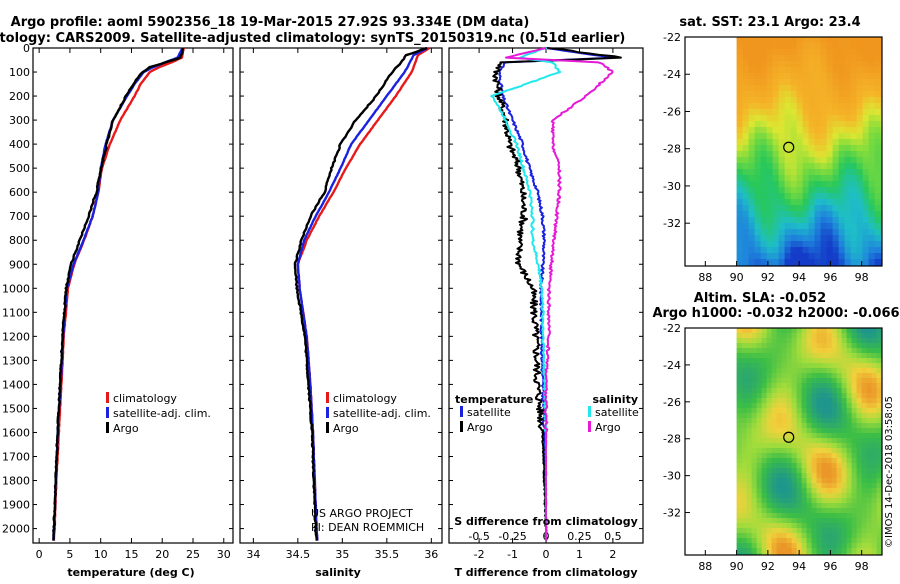 The height and width of the screenshot is (584, 900). I want to click on legend-mark-argo, so click(107, 427).